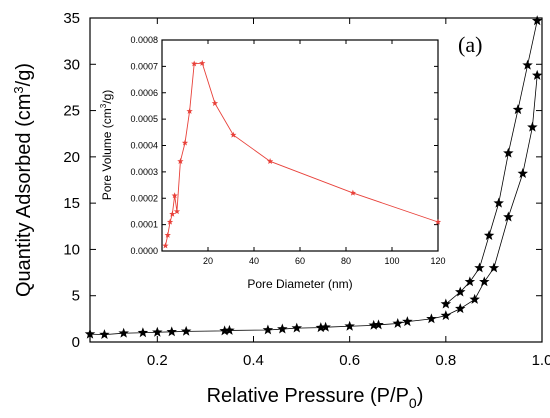 The width and height of the screenshot is (550, 418). Describe the element at coordinates (208, 261) in the screenshot. I see `inset-x-tick-label: 20` at that location.